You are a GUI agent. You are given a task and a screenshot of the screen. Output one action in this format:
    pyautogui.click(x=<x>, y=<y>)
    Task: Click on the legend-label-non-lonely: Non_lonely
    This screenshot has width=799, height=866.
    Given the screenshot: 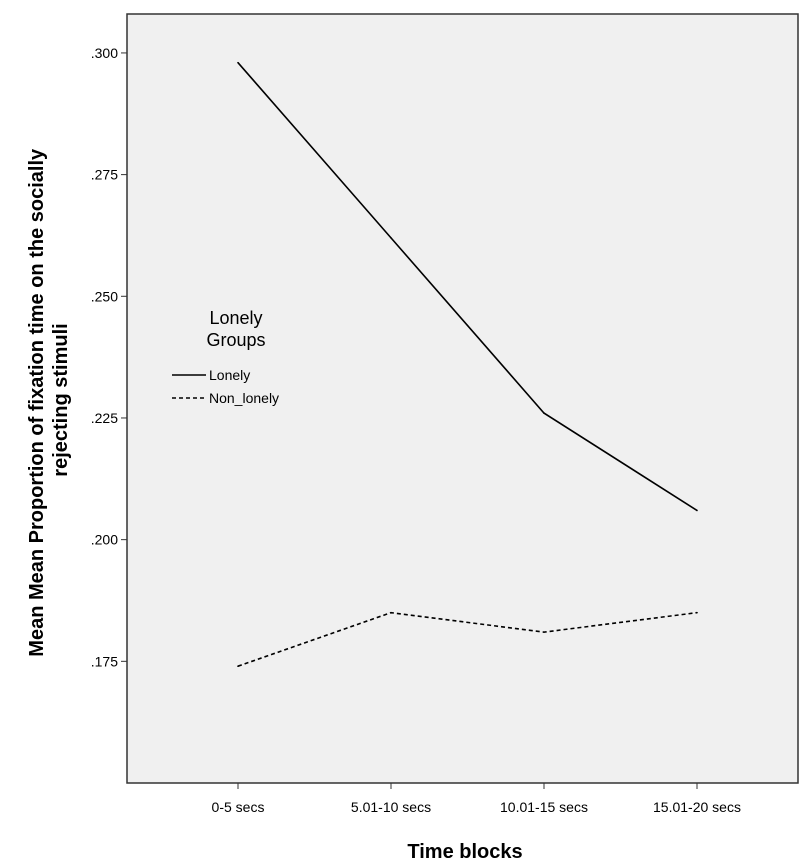 What is the action you would take?
    pyautogui.click(x=244, y=398)
    